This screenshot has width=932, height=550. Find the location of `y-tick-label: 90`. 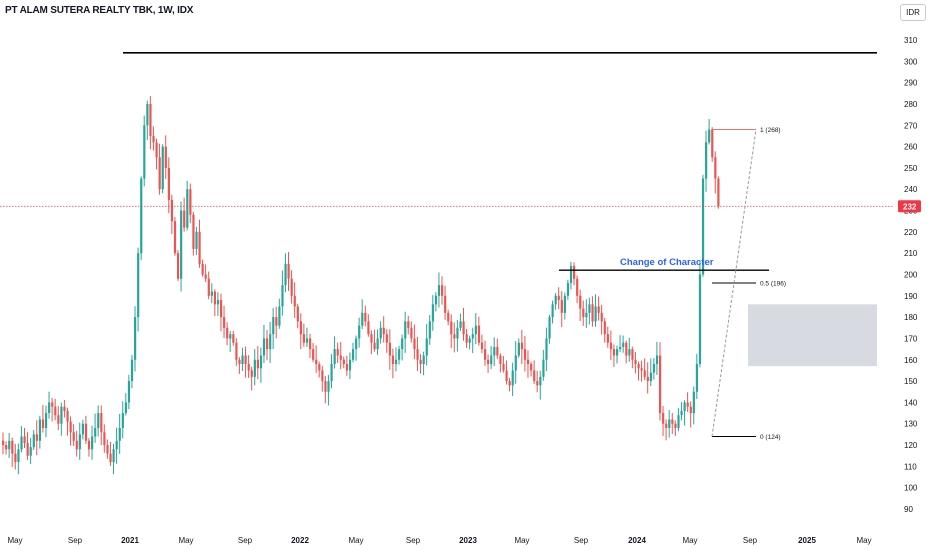

y-tick-label: 90 is located at coordinates (908, 509).